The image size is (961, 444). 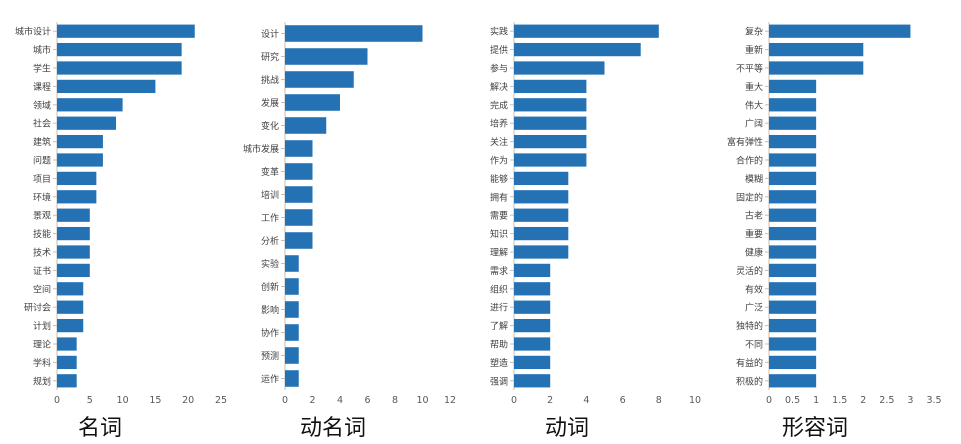 What do you see at coordinates (814, 428) in the screenshot?
I see `chart-title-adjectives: 形容词` at bounding box center [814, 428].